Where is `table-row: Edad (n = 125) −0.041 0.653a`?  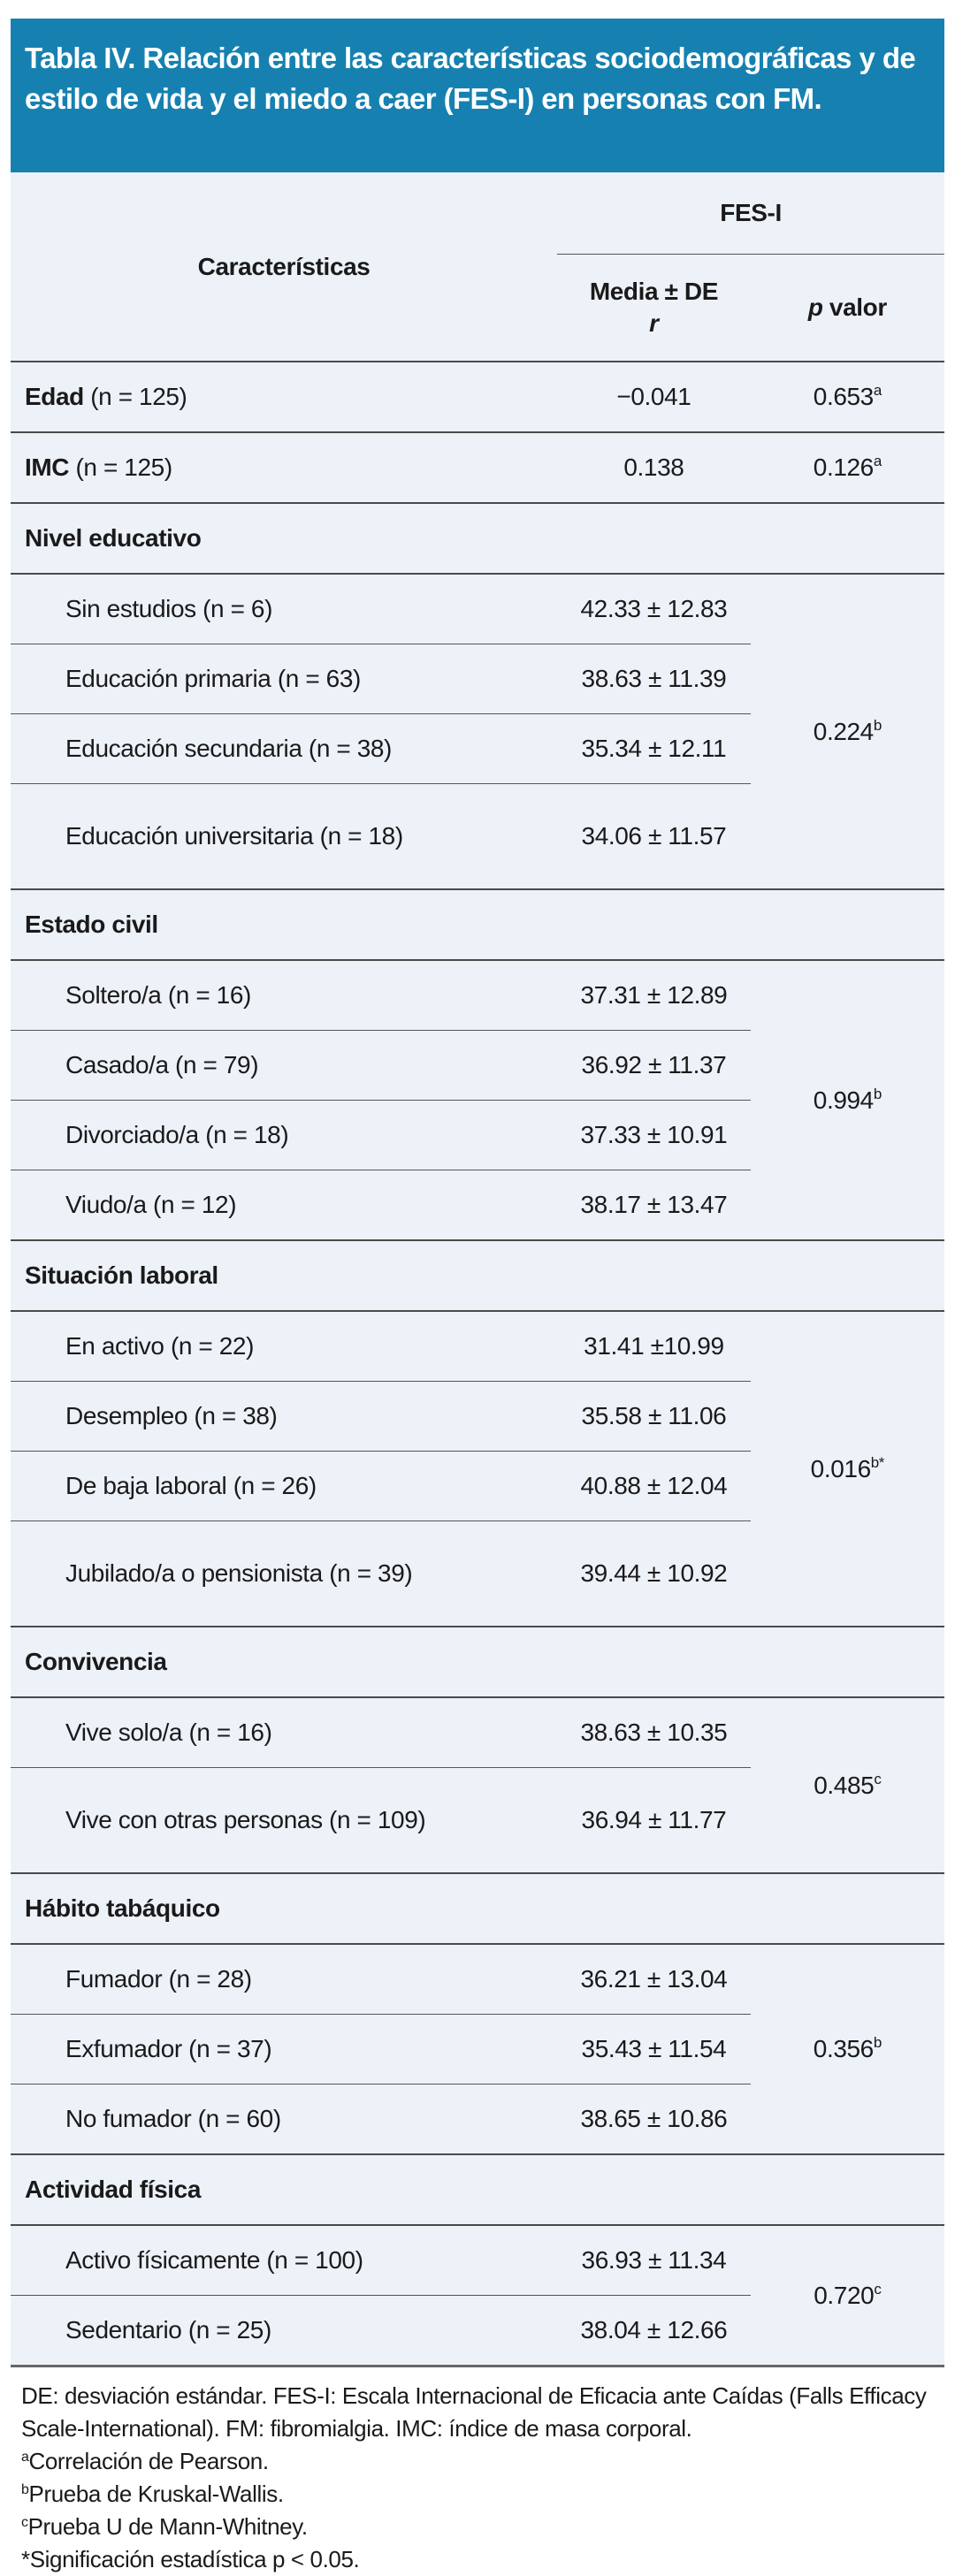
table-row: Edad (n = 125) −0.041 0.653a is located at coordinates (477, 396).